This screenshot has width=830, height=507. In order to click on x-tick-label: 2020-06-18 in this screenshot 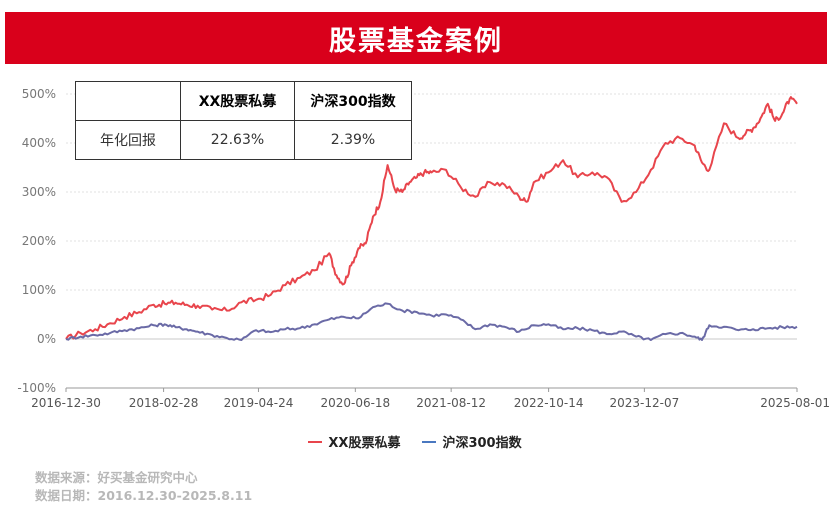, I will do `click(355, 403)`.